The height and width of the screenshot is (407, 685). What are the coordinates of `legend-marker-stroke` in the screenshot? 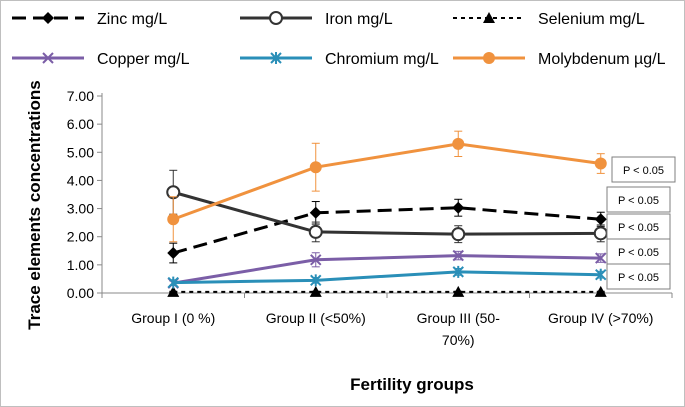 It's located at (48, 58).